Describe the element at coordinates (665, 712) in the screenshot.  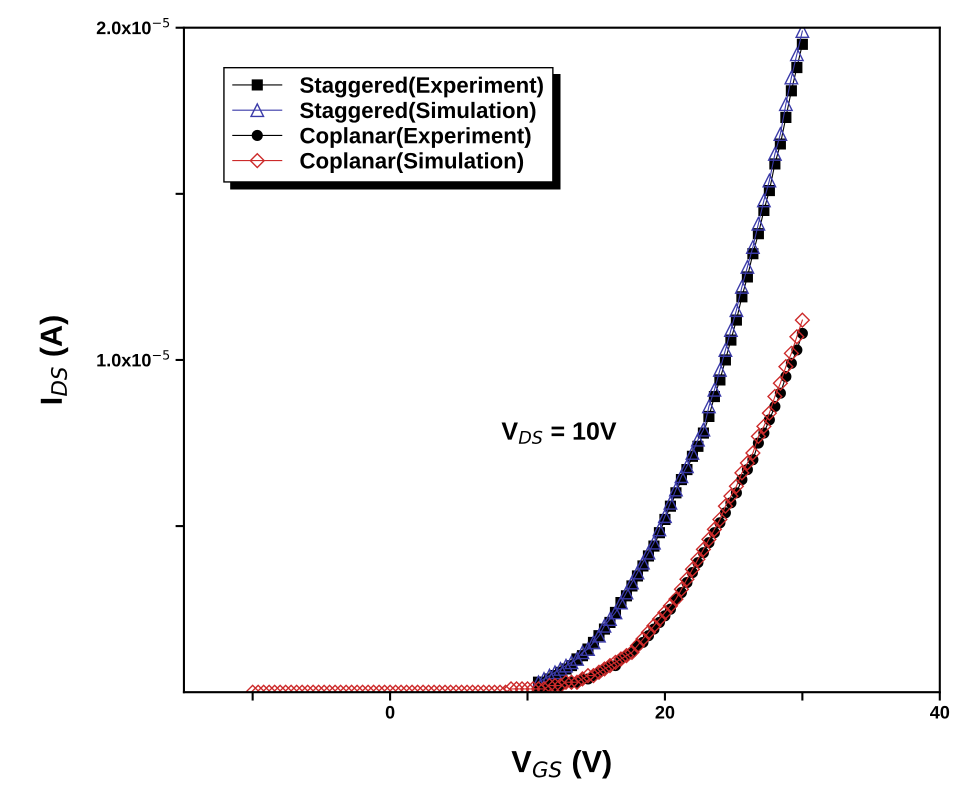
I see `x-tick-label: 20` at that location.